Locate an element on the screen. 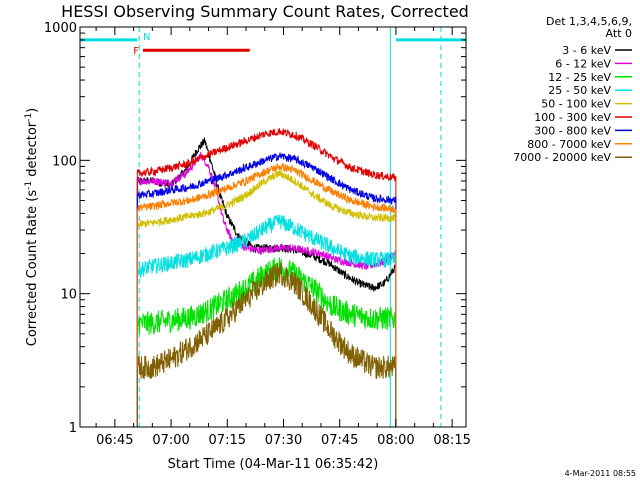  x-axis-label: Start Time (04-Mar-11 06:35:42) is located at coordinates (273, 464).